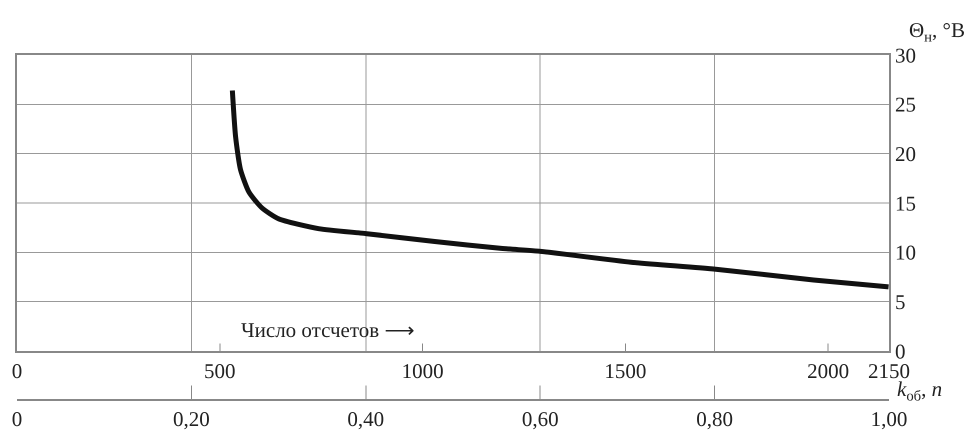 The image size is (971, 443). What do you see at coordinates (905, 203) in the screenshot?
I see `y-tick-label: 15` at bounding box center [905, 203].